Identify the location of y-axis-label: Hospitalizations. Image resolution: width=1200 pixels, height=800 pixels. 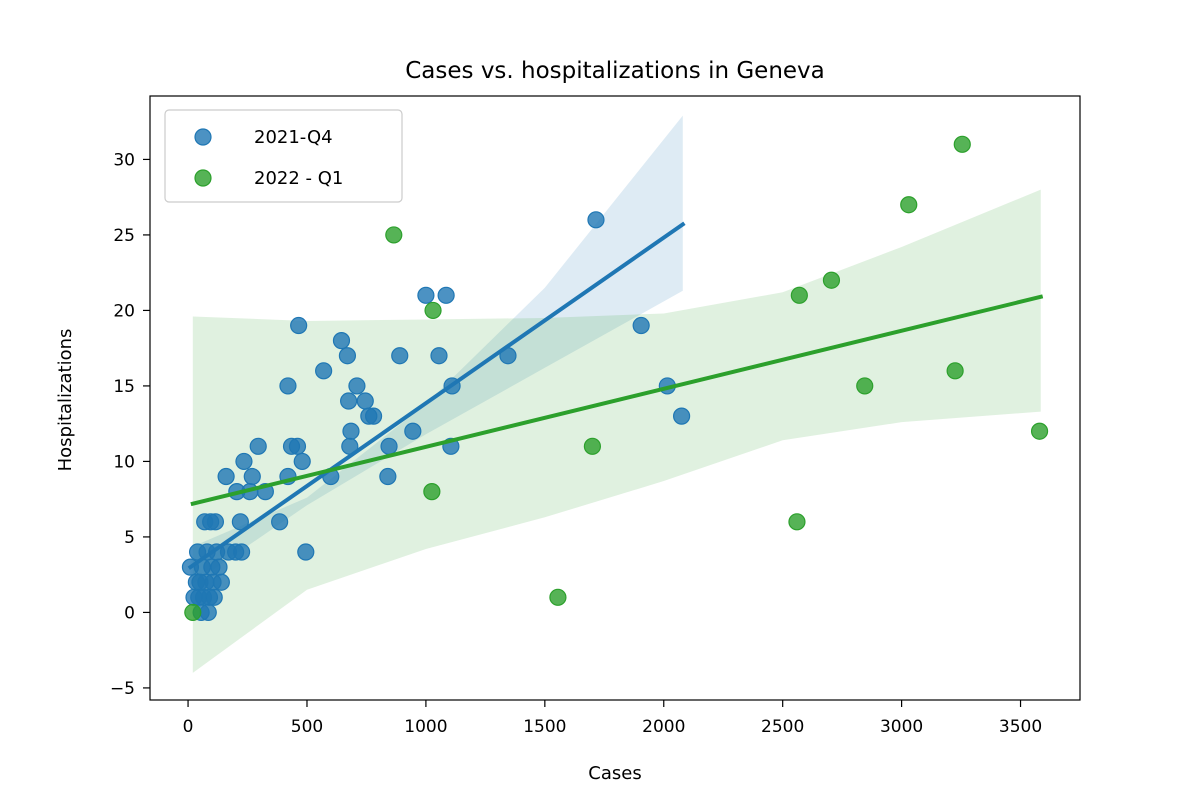
(65, 400).